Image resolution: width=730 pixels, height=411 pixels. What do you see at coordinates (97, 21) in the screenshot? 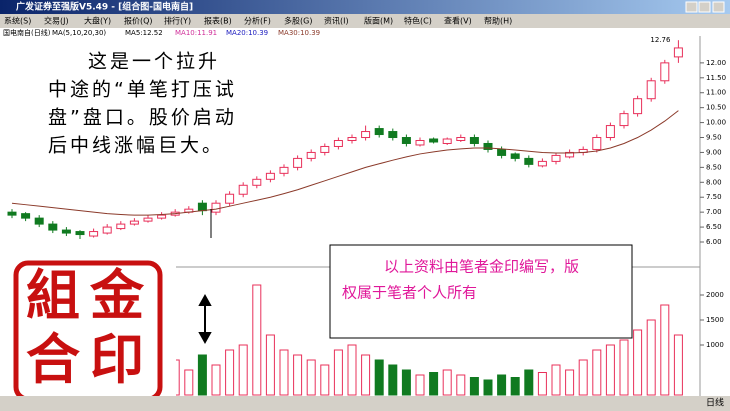
I see `menu-item: 大盘(Y)` at bounding box center [97, 21].